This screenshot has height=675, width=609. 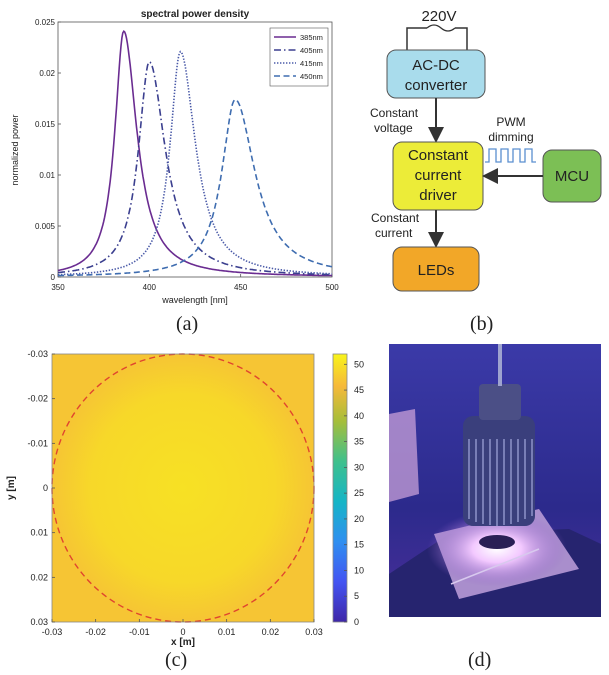 What do you see at coordinates (480, 660) in the screenshot?
I see `caption-d: (d)` at bounding box center [480, 660].